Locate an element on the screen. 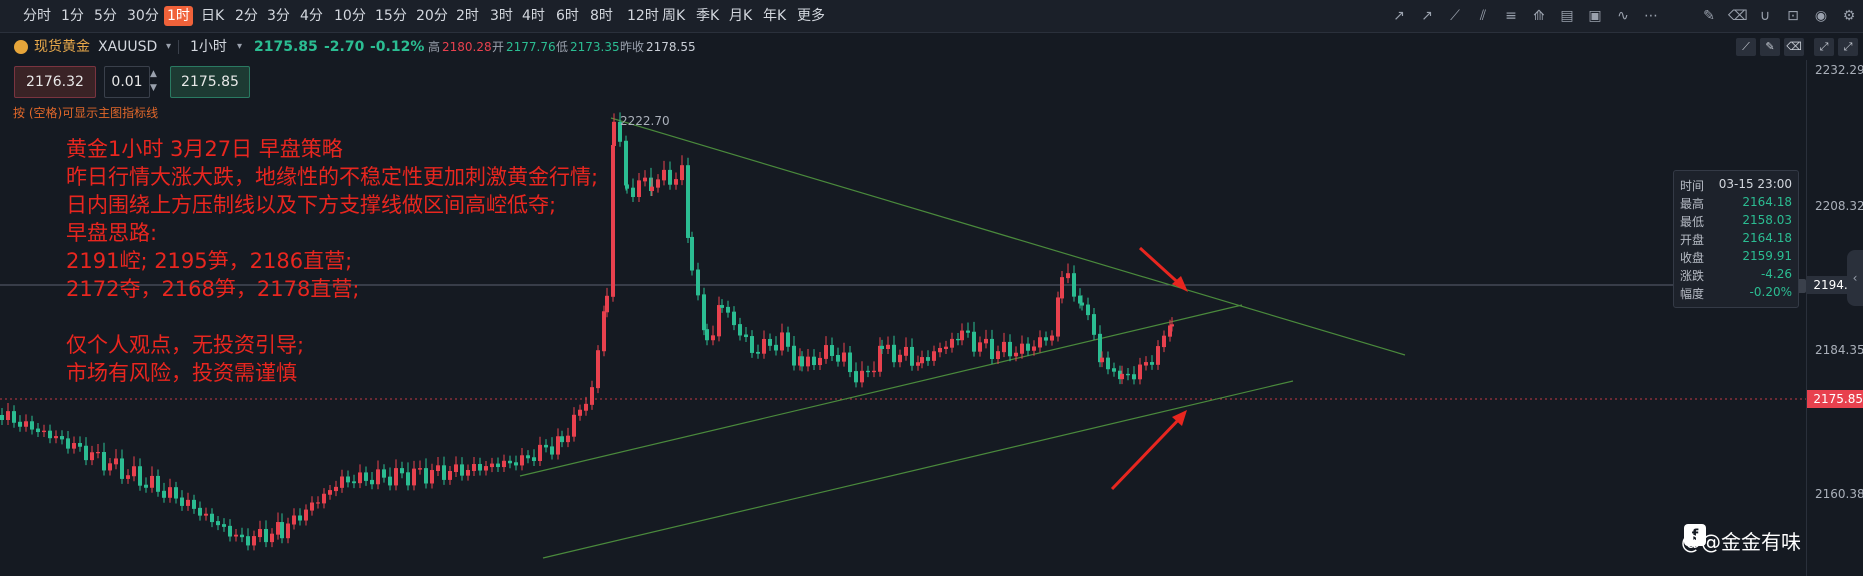 The height and width of the screenshot is (576, 1863). timeframe-tab: 20分 is located at coordinates (432, 16).